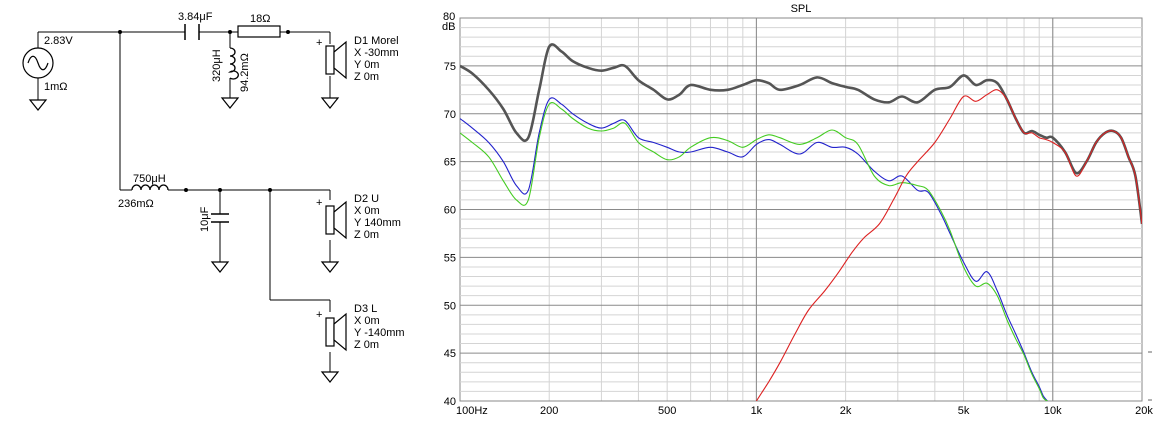 The height and width of the screenshot is (440, 1160). Describe the element at coordinates (1053, 411) in the screenshot. I see `x-tick-label: 10k` at that location.